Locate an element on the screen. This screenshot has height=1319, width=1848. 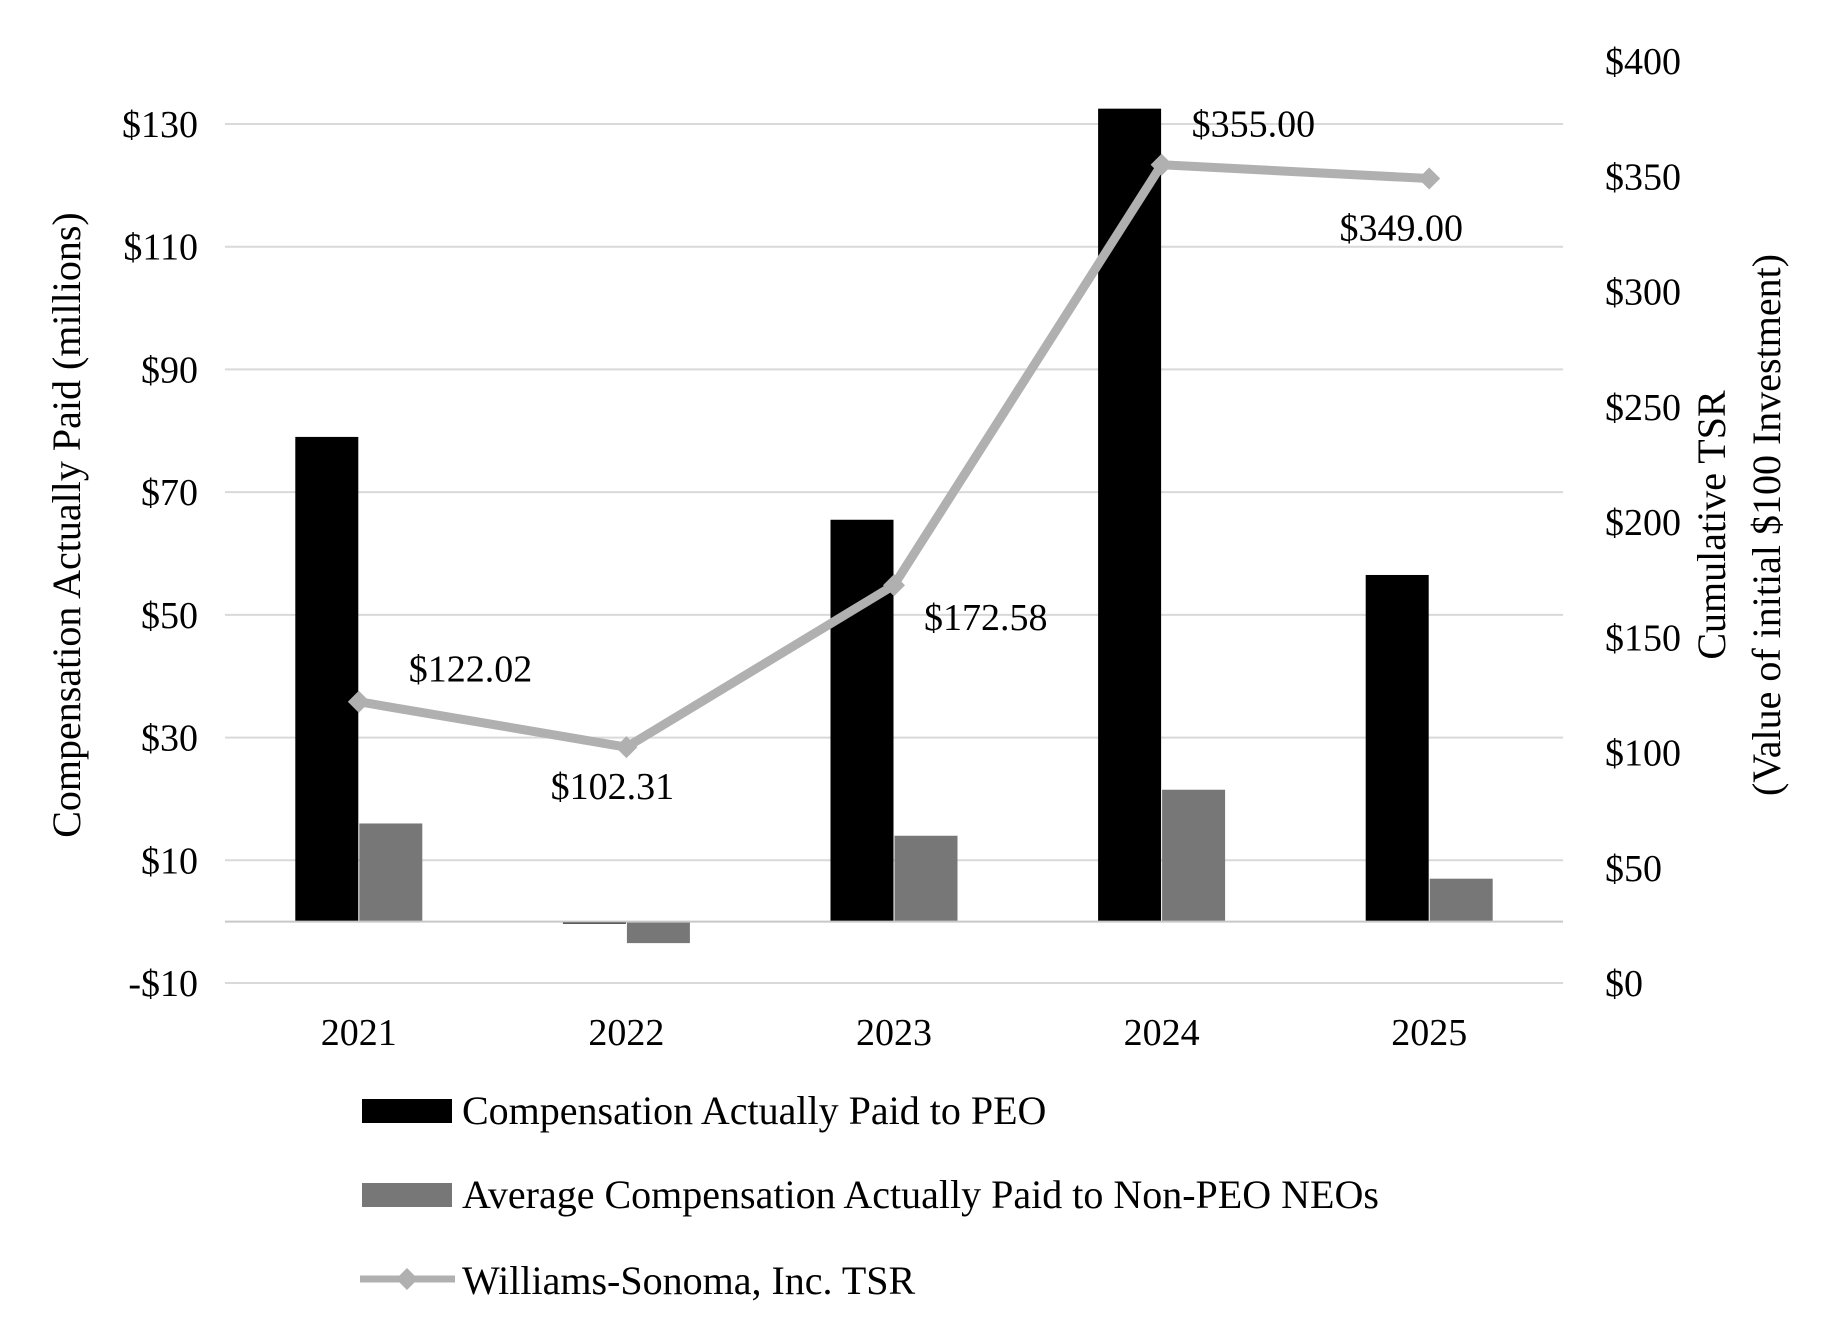
left-tick-label: $90 is located at coordinates (169, 370).